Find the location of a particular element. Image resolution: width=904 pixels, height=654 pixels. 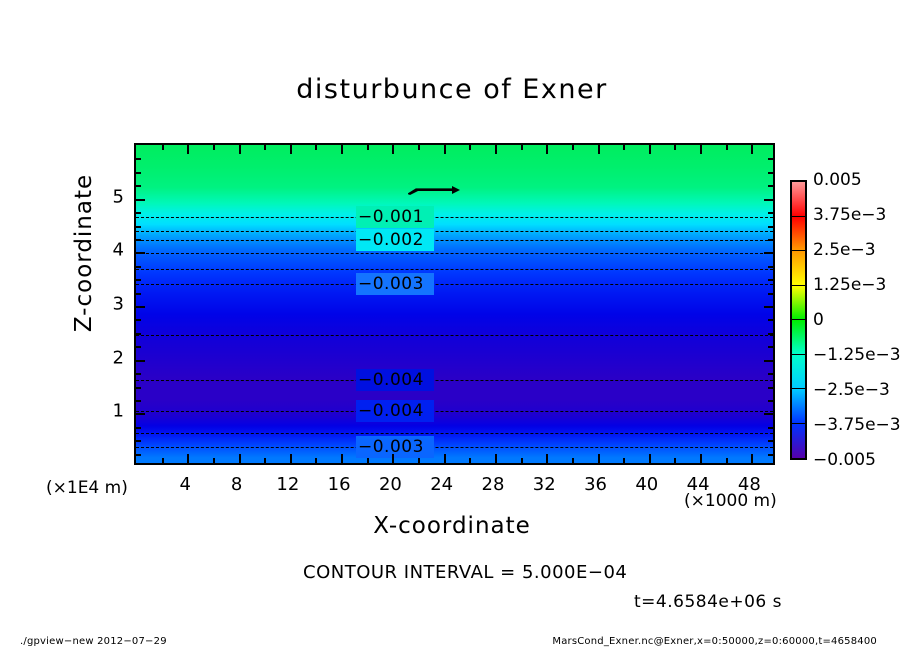

y-axis-tick-label: 5 is located at coordinates (118, 197).